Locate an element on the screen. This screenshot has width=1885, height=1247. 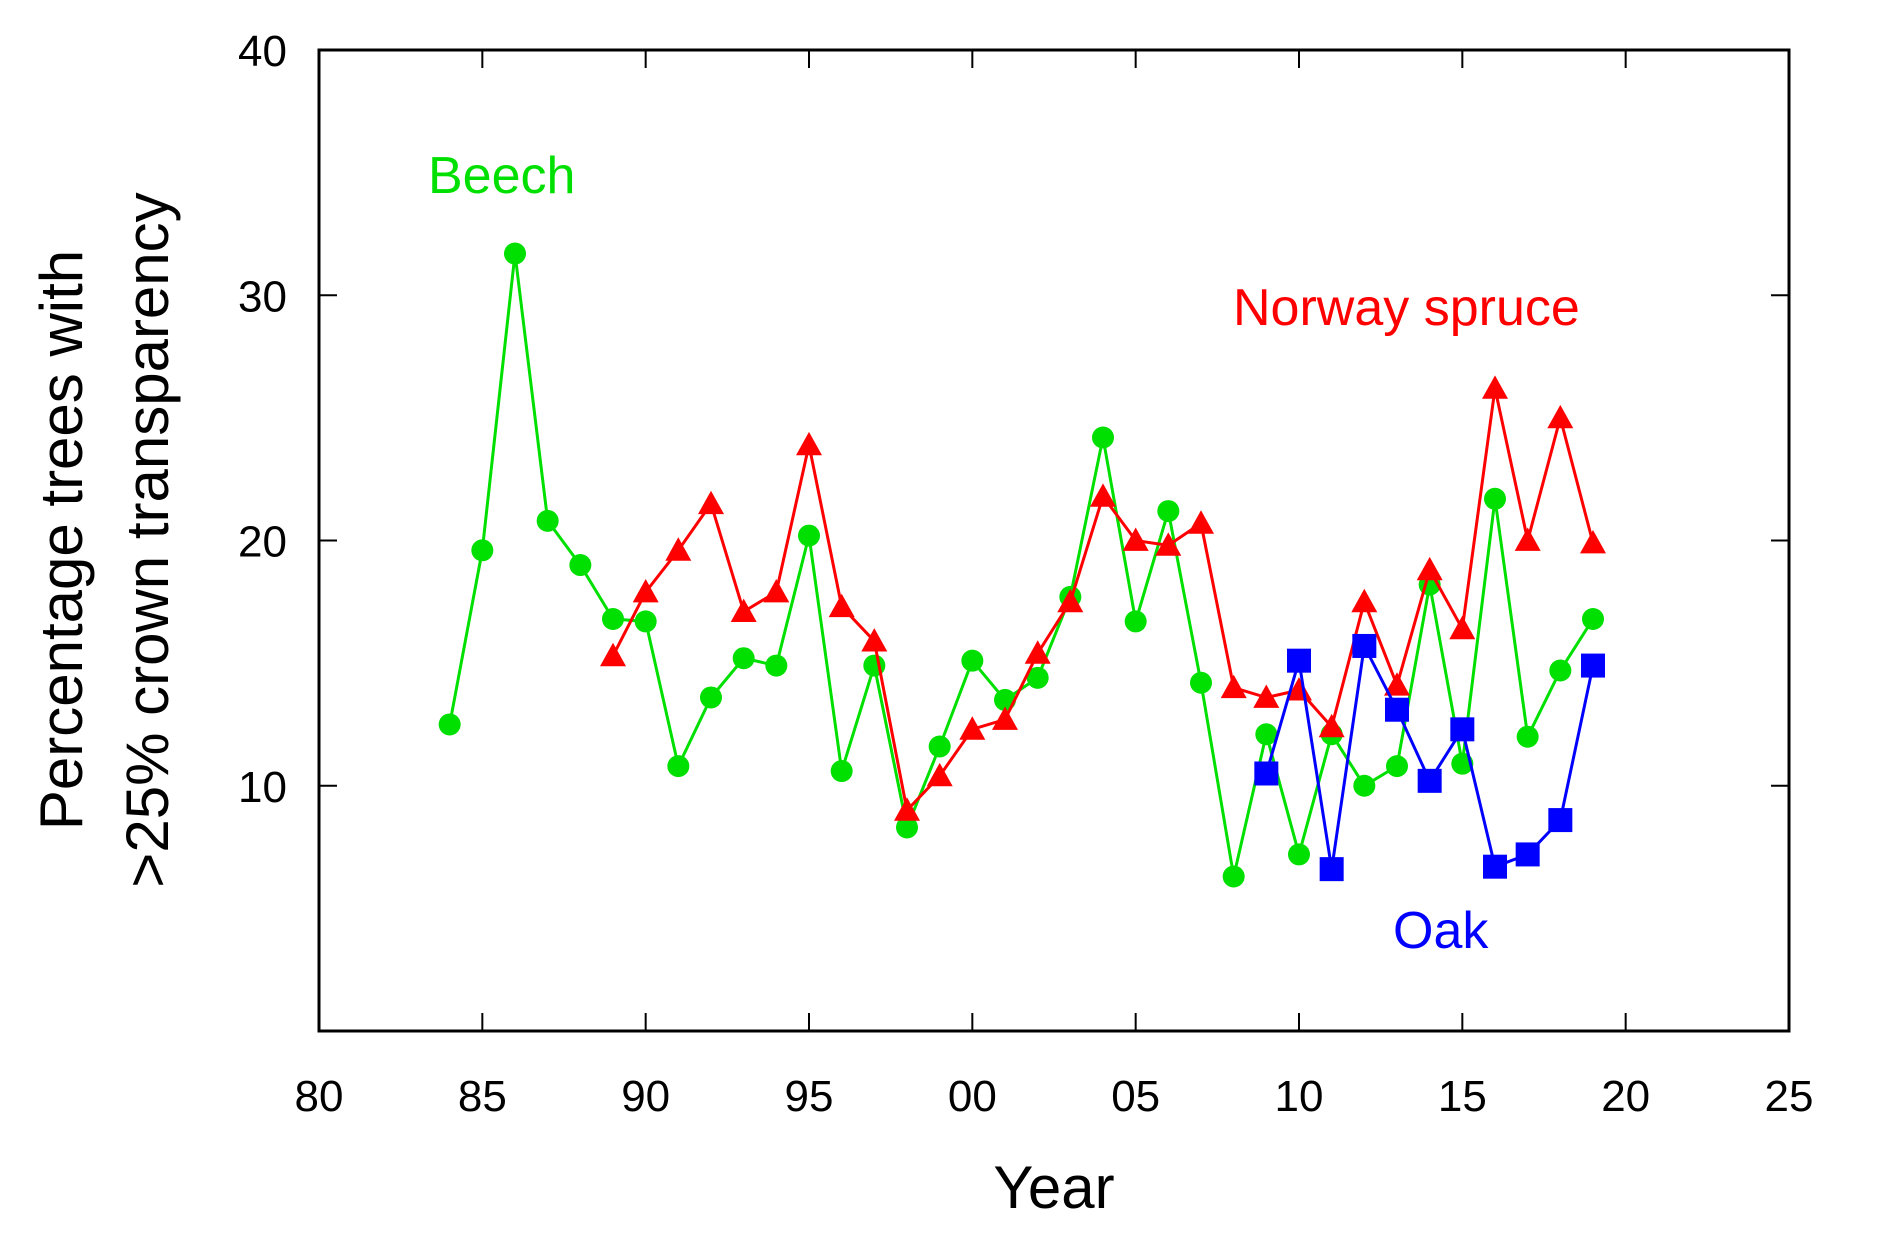
x-tick-label: 95 is located at coordinates (809, 1096).